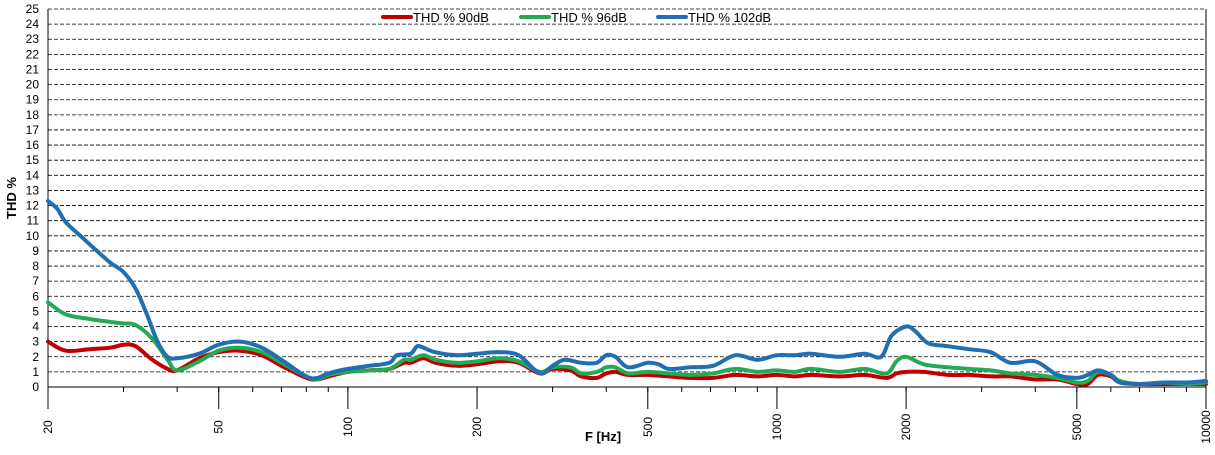 Image resolution: width=1215 pixels, height=455 pixels. I want to click on y-tick-label: 10, so click(33, 236).